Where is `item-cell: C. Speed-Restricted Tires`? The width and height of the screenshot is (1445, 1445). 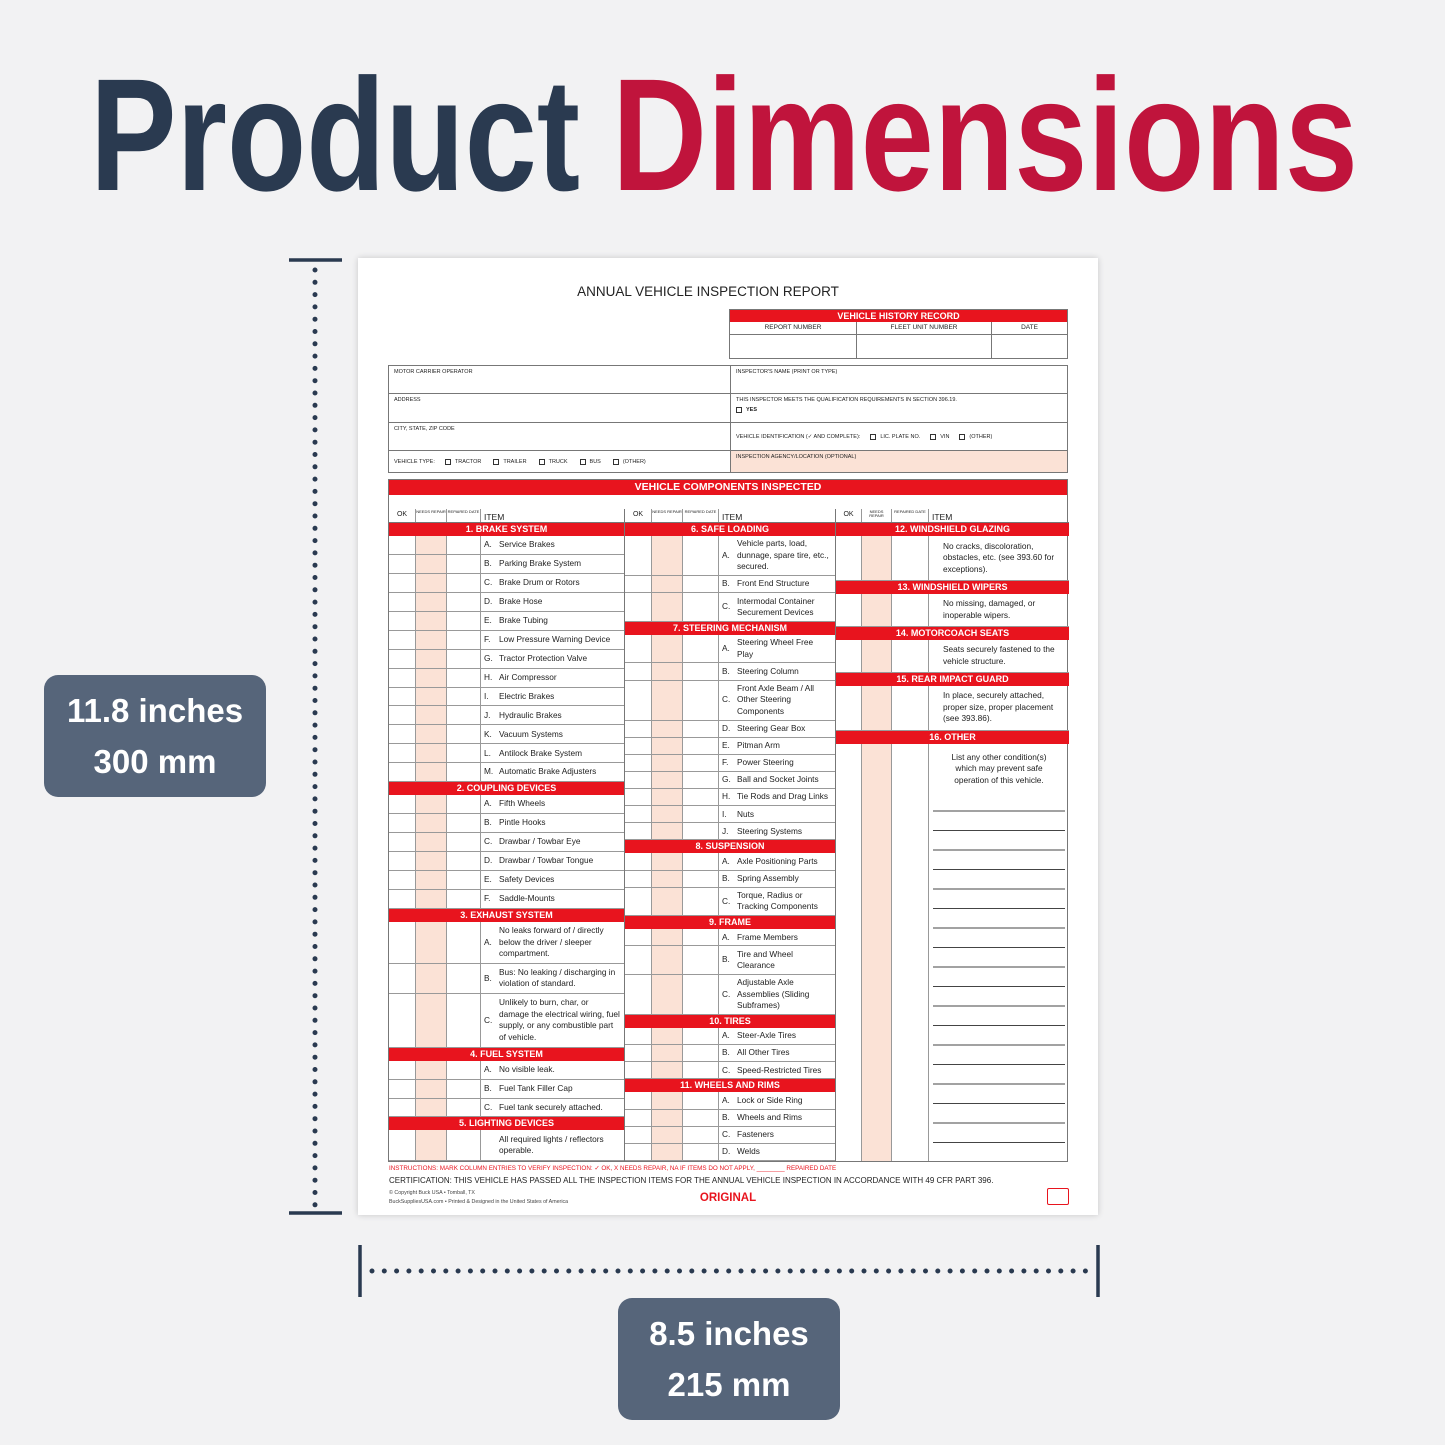 item-cell: C. Speed-Restricted Tires is located at coordinates (777, 1070).